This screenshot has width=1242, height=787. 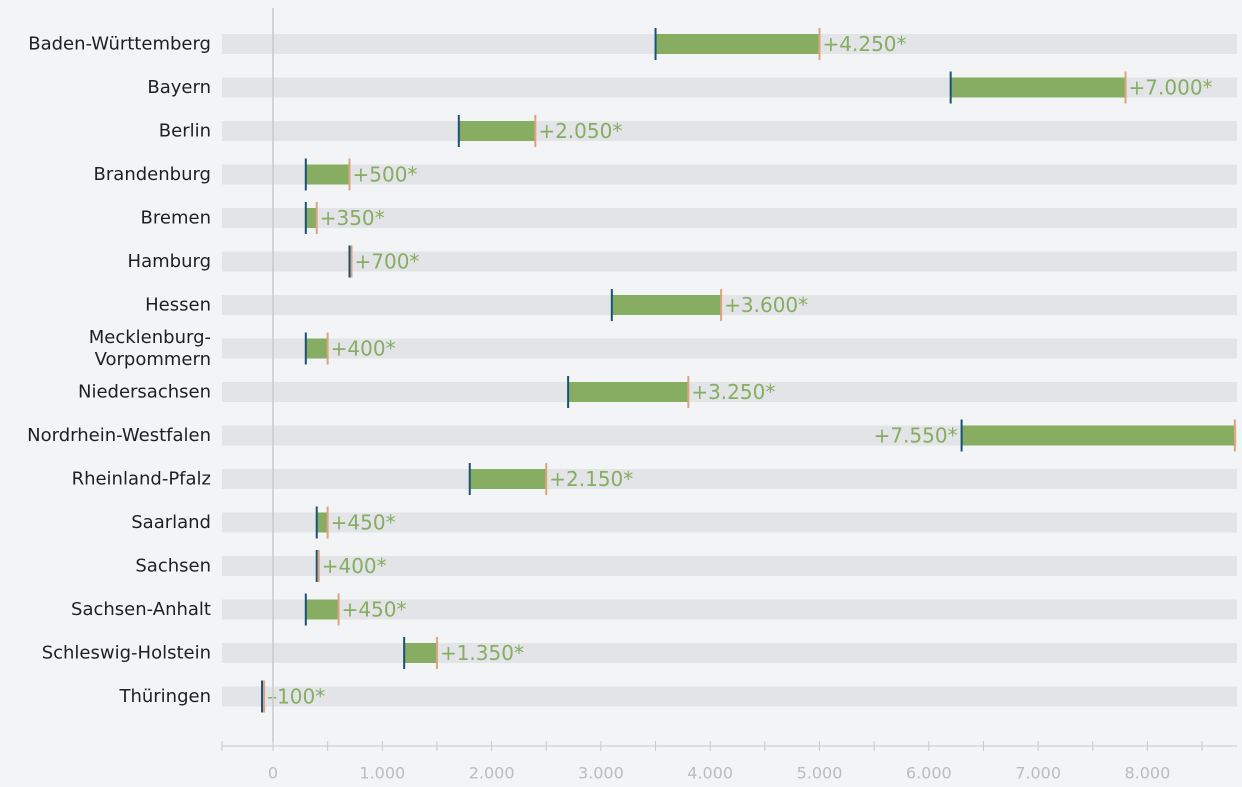 I want to click on category-label: Brandenburg, so click(x=152, y=174).